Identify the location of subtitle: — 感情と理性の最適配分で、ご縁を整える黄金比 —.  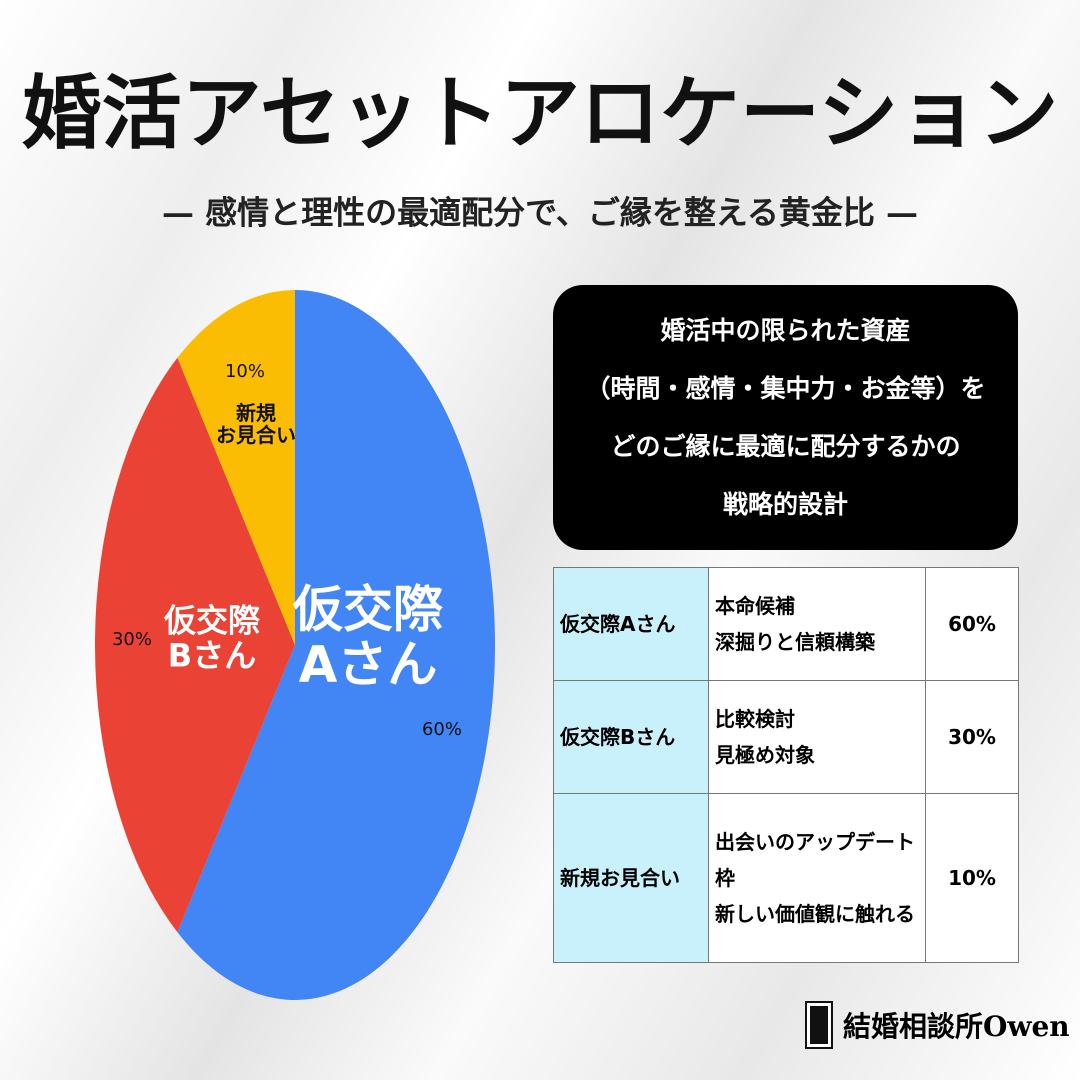
(540, 213).